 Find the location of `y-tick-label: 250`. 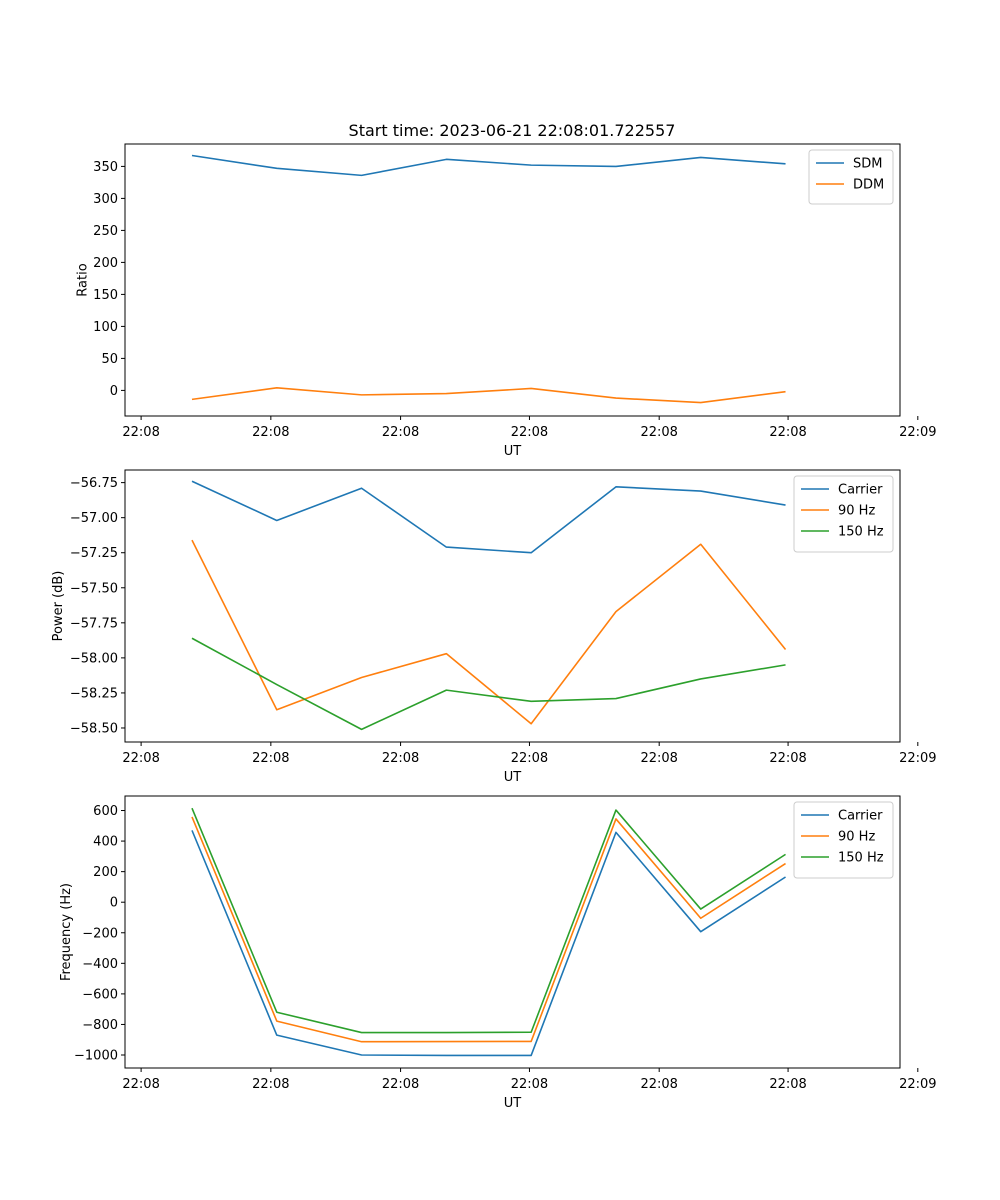

y-tick-label: 250 is located at coordinates (105, 231).